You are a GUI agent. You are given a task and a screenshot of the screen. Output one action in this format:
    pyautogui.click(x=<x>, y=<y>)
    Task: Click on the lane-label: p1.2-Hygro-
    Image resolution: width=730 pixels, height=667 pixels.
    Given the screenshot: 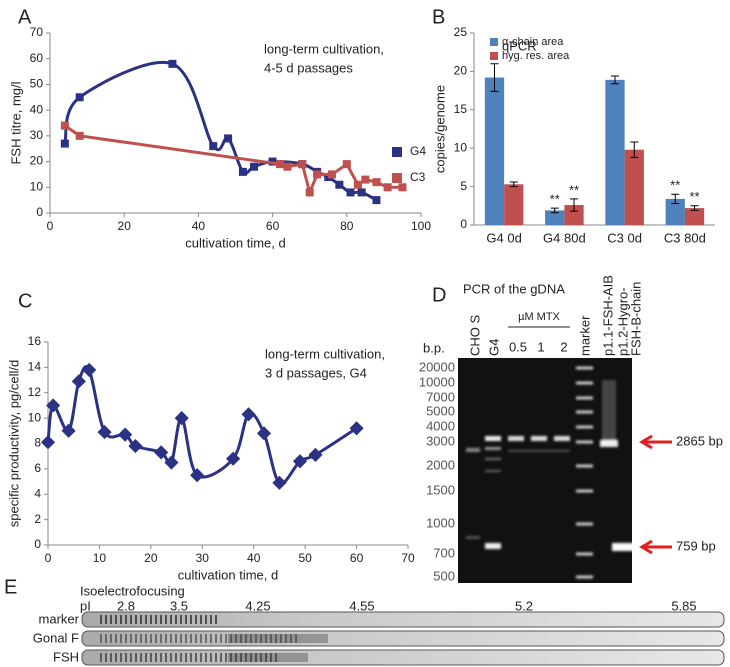 What is the action you would take?
    pyautogui.click(x=622, y=321)
    